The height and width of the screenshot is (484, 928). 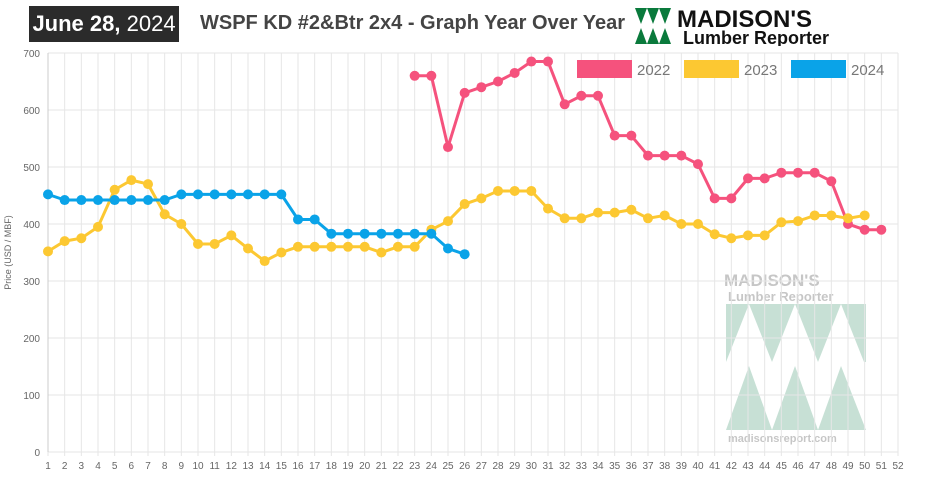 I want to click on x-tick-label: 27, so click(x=482, y=466).